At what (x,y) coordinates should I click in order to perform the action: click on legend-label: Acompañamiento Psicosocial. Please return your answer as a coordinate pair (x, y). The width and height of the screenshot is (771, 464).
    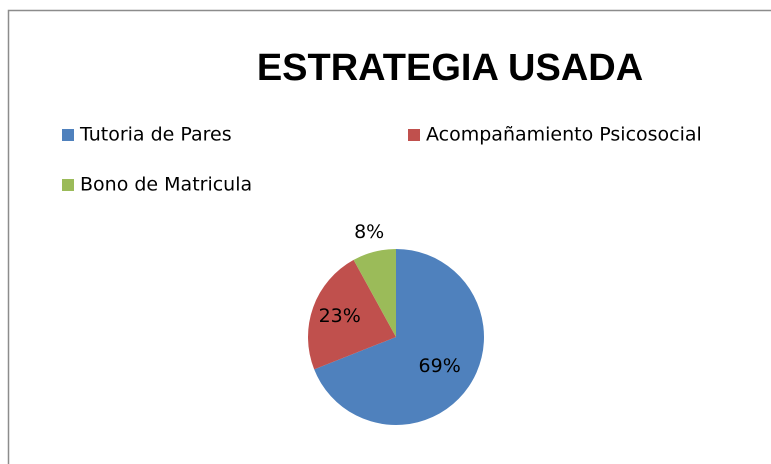
    Looking at the image, I should click on (564, 135).